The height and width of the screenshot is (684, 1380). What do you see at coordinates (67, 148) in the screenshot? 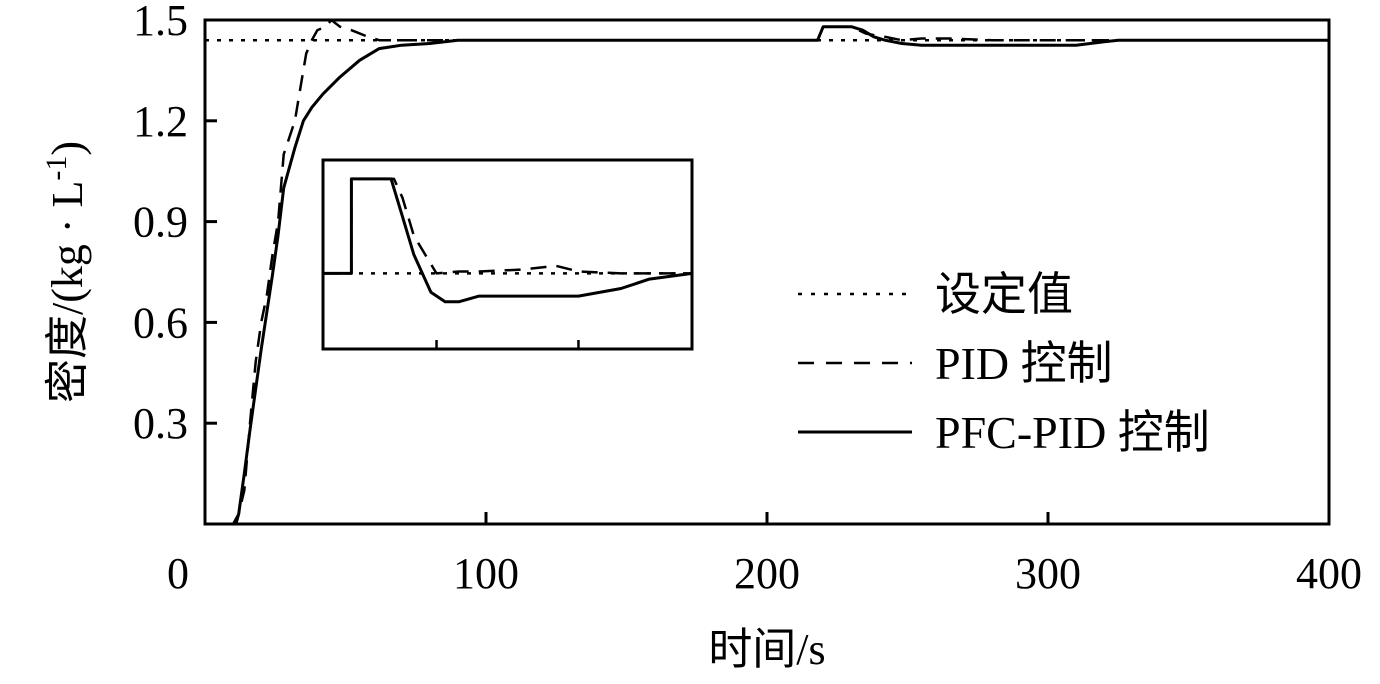
I see `y-axis-title-close: )` at bounding box center [67, 148].